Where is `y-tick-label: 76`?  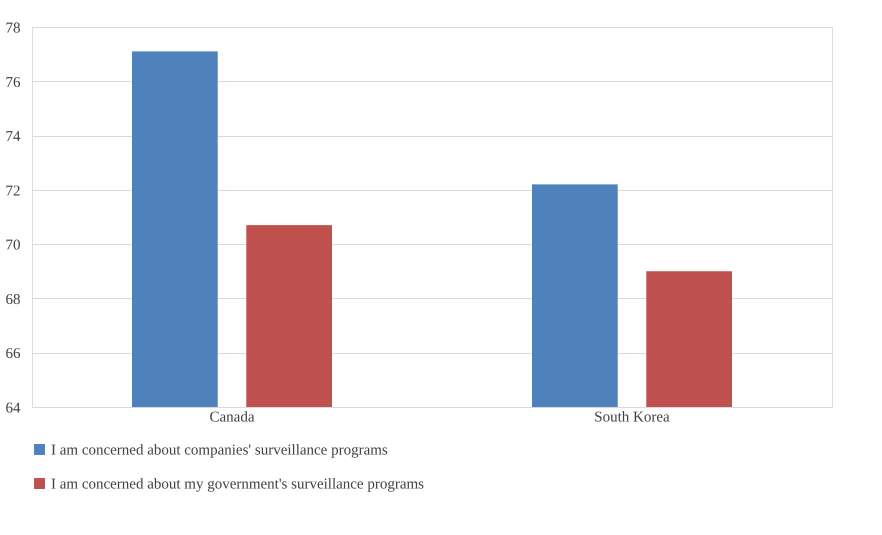
y-tick-label: 76 is located at coordinates (13, 82).